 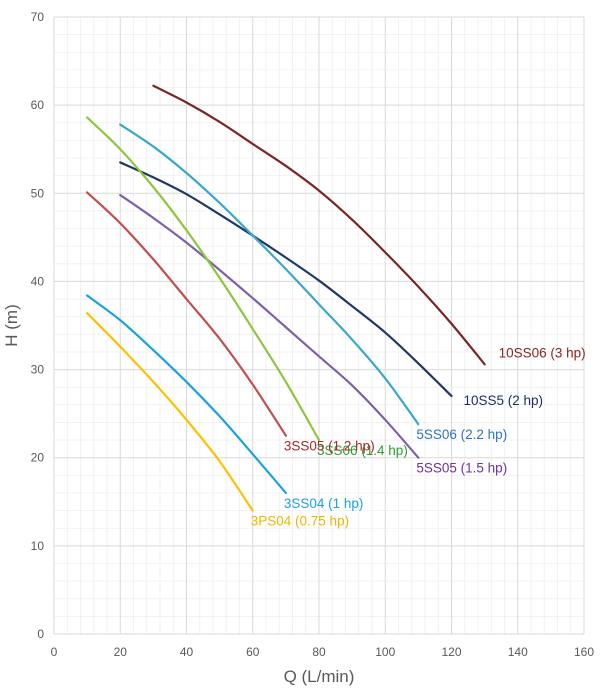 I want to click on y-tick-label: 70, so click(x=38, y=17).